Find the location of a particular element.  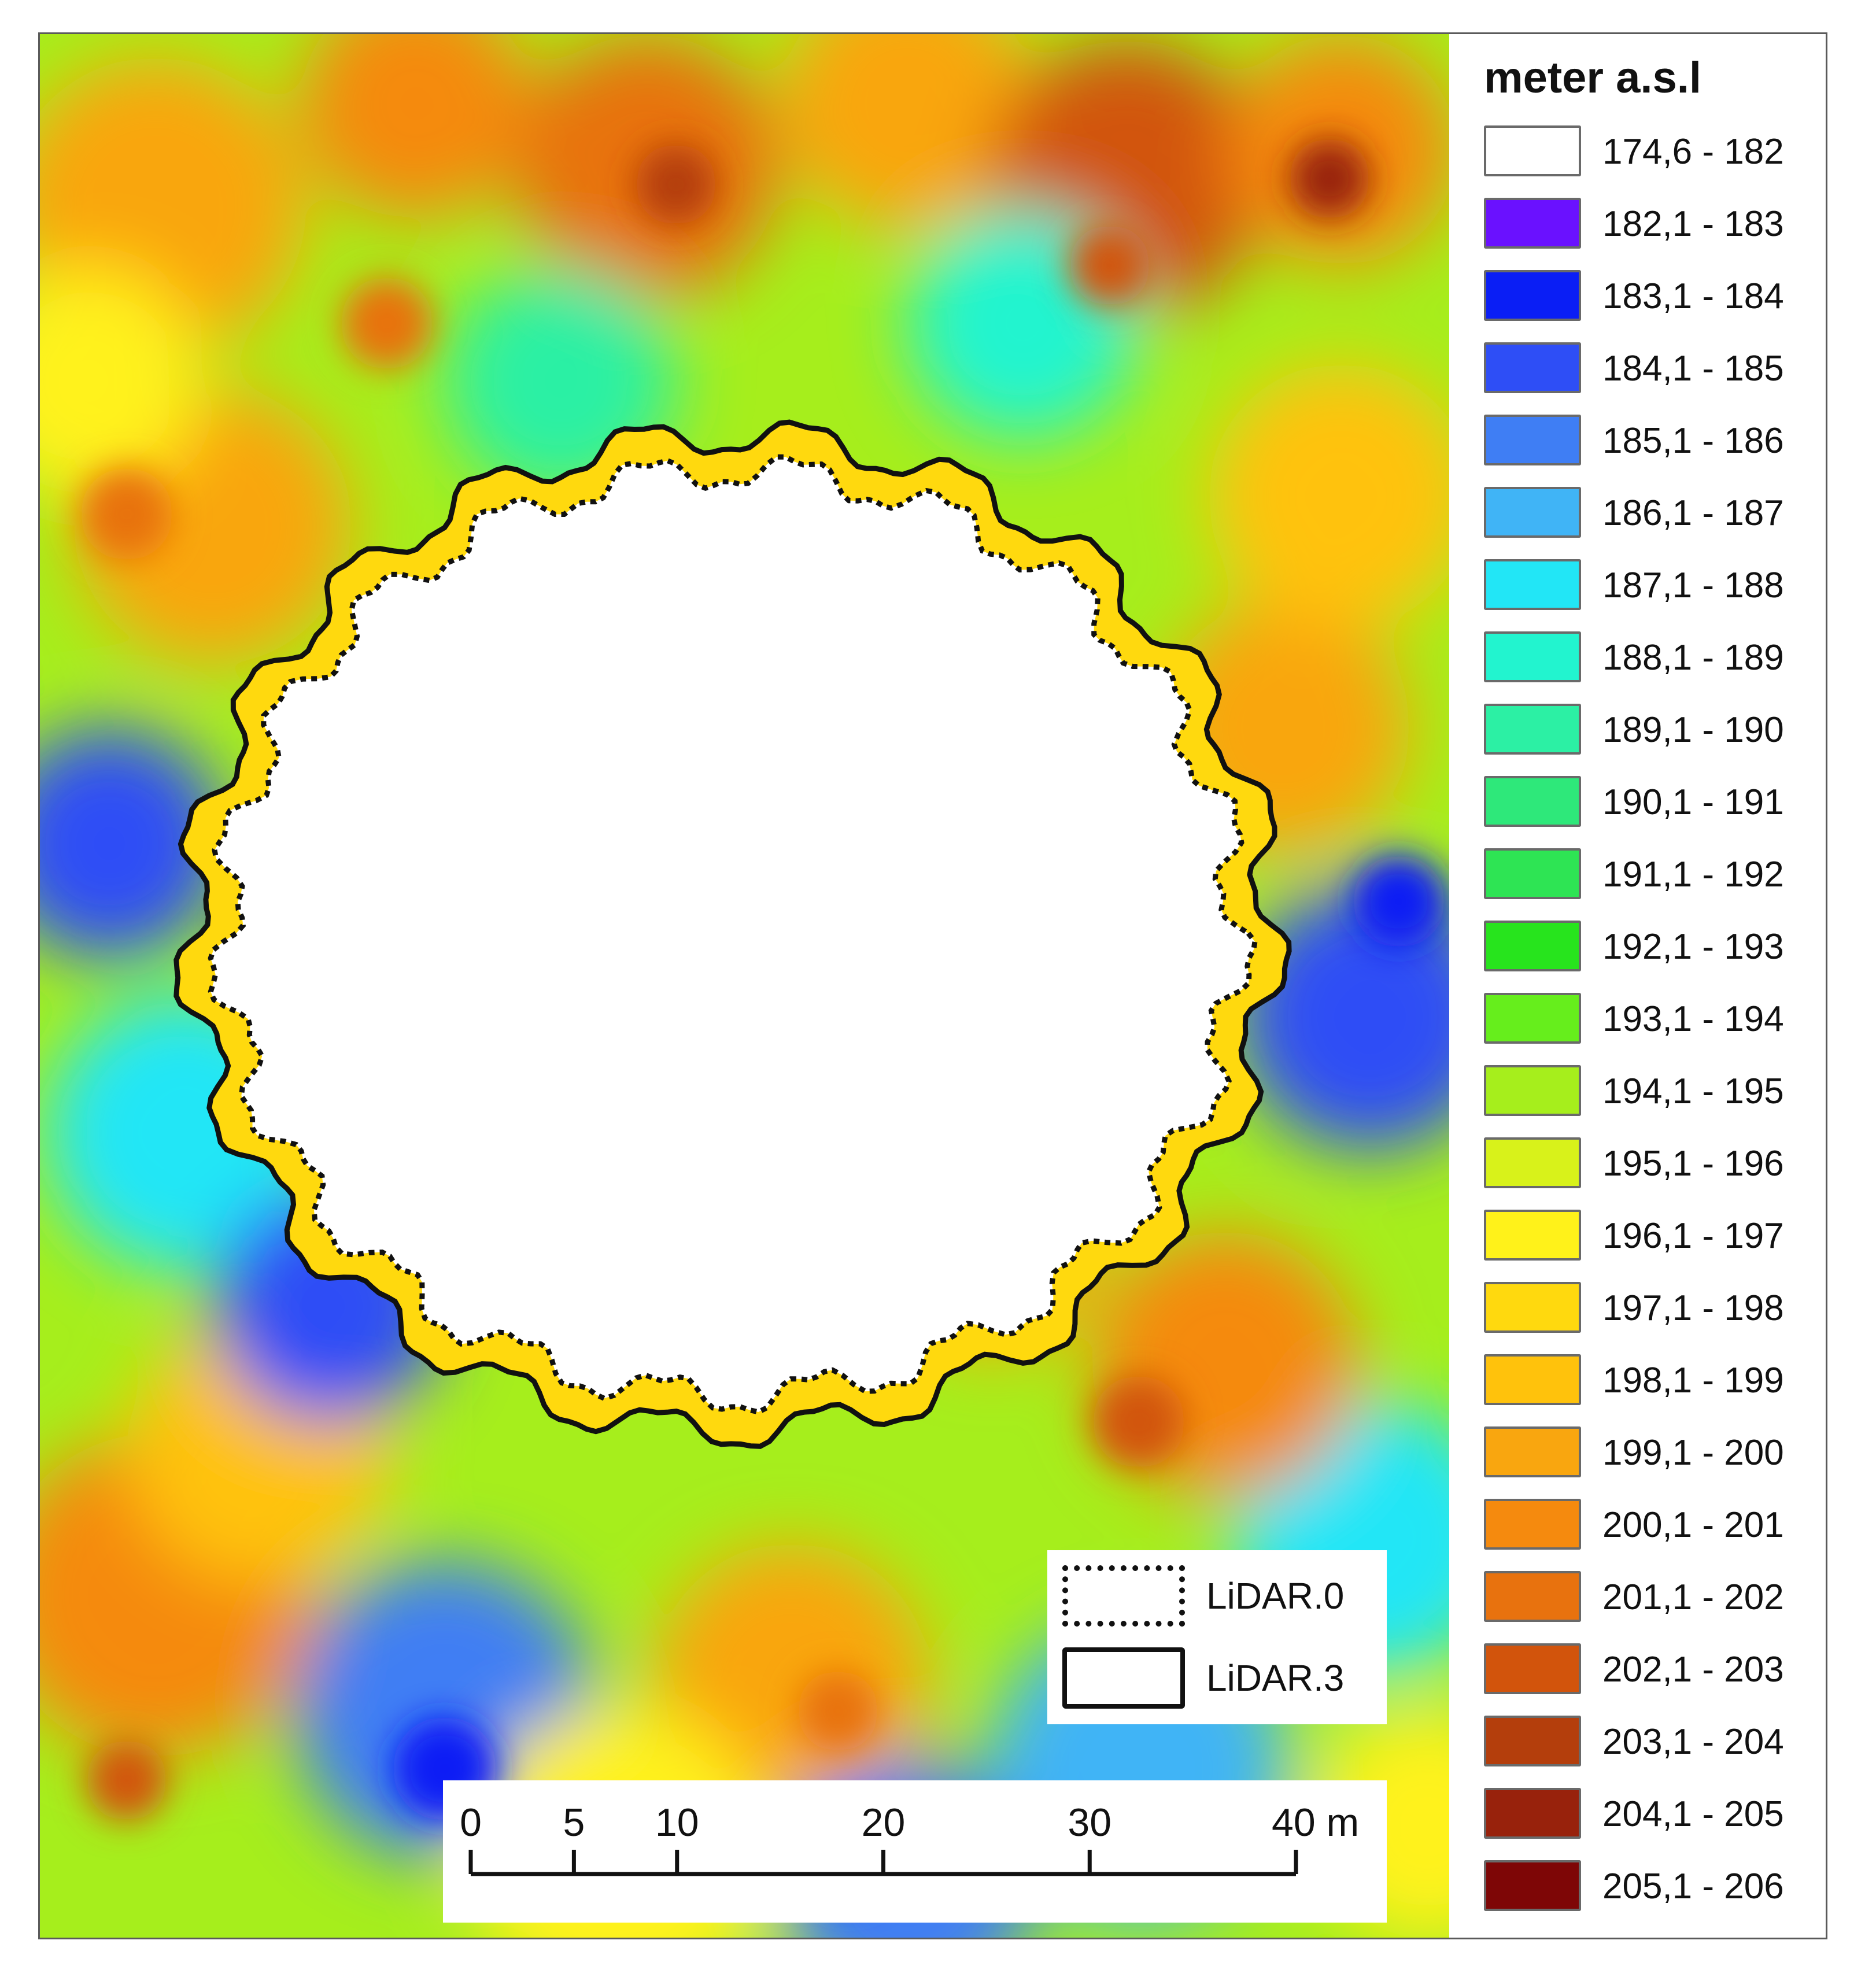

legend-label: 198,1 - 199 is located at coordinates (1693, 1380).